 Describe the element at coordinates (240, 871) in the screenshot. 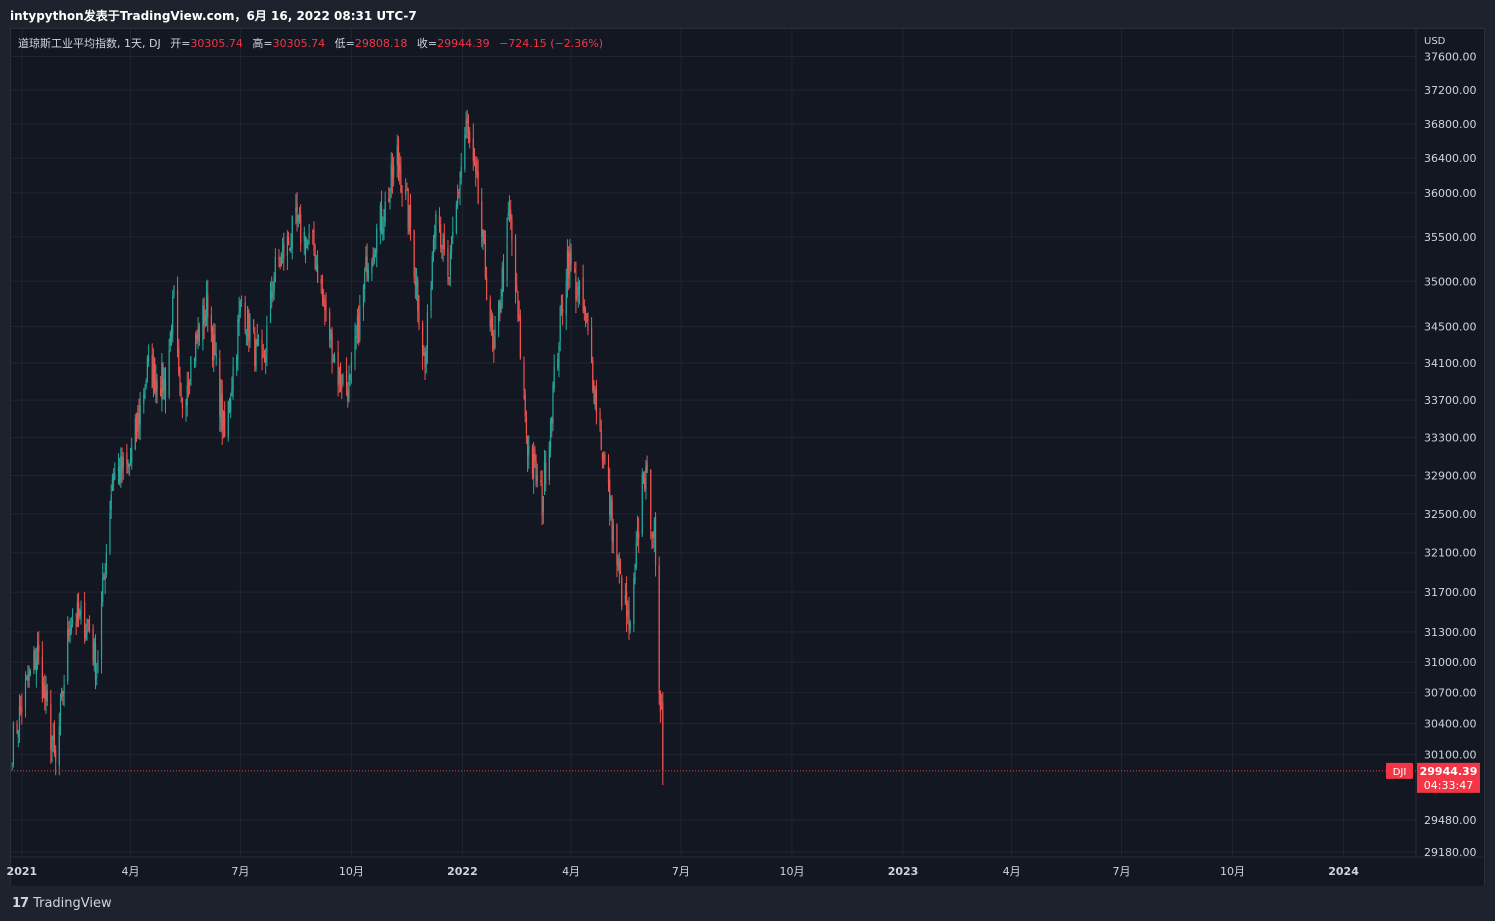

I see `time-axis-tick-label: 7月` at that location.